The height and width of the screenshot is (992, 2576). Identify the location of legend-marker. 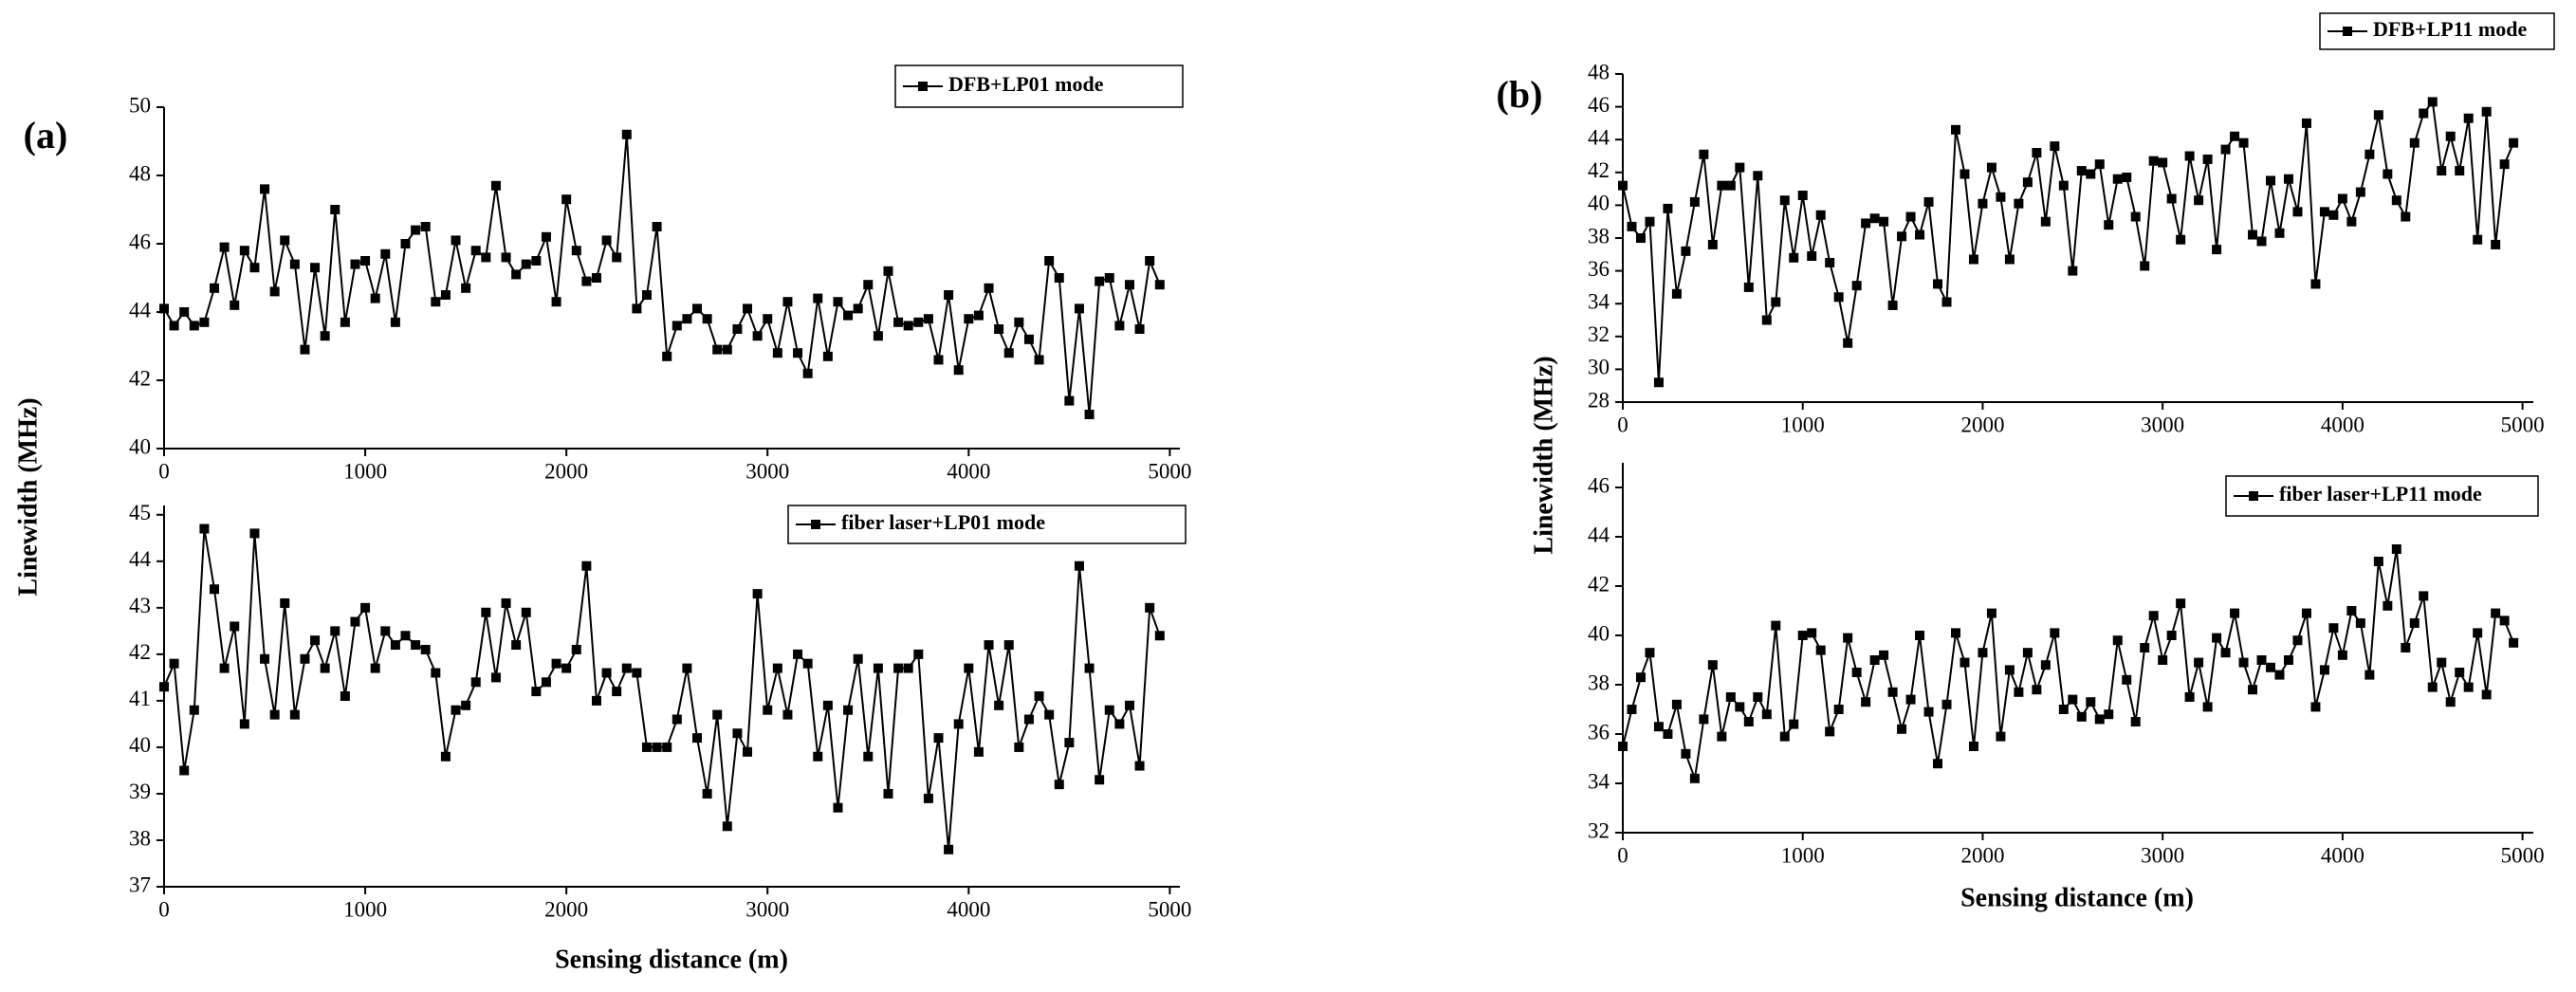
(2253, 496).